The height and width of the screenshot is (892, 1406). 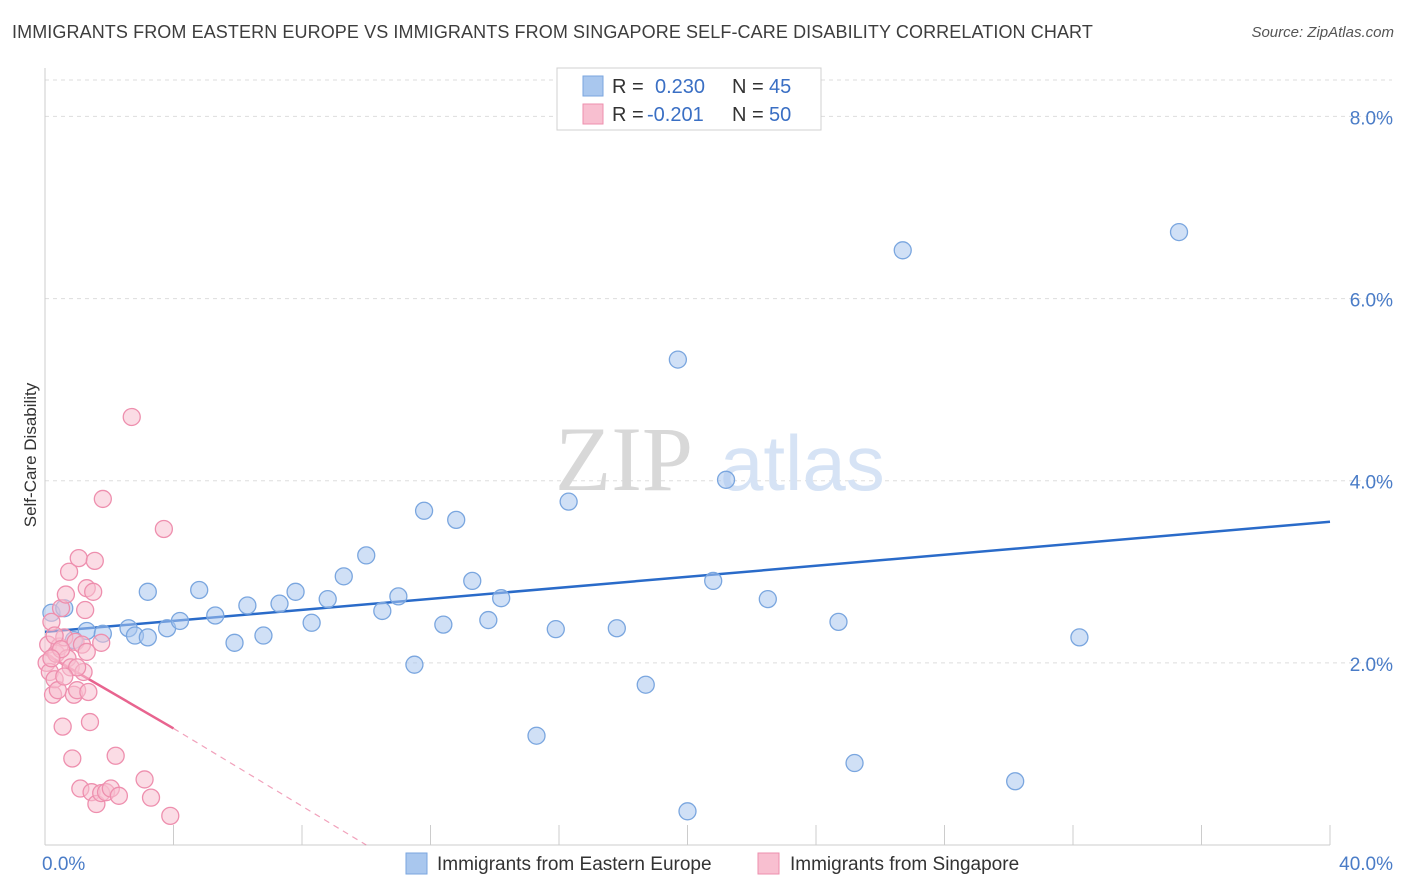 What do you see at coordinates (680, 87) in the screenshot?
I see `legend-r-value: 0.230` at bounding box center [680, 87].